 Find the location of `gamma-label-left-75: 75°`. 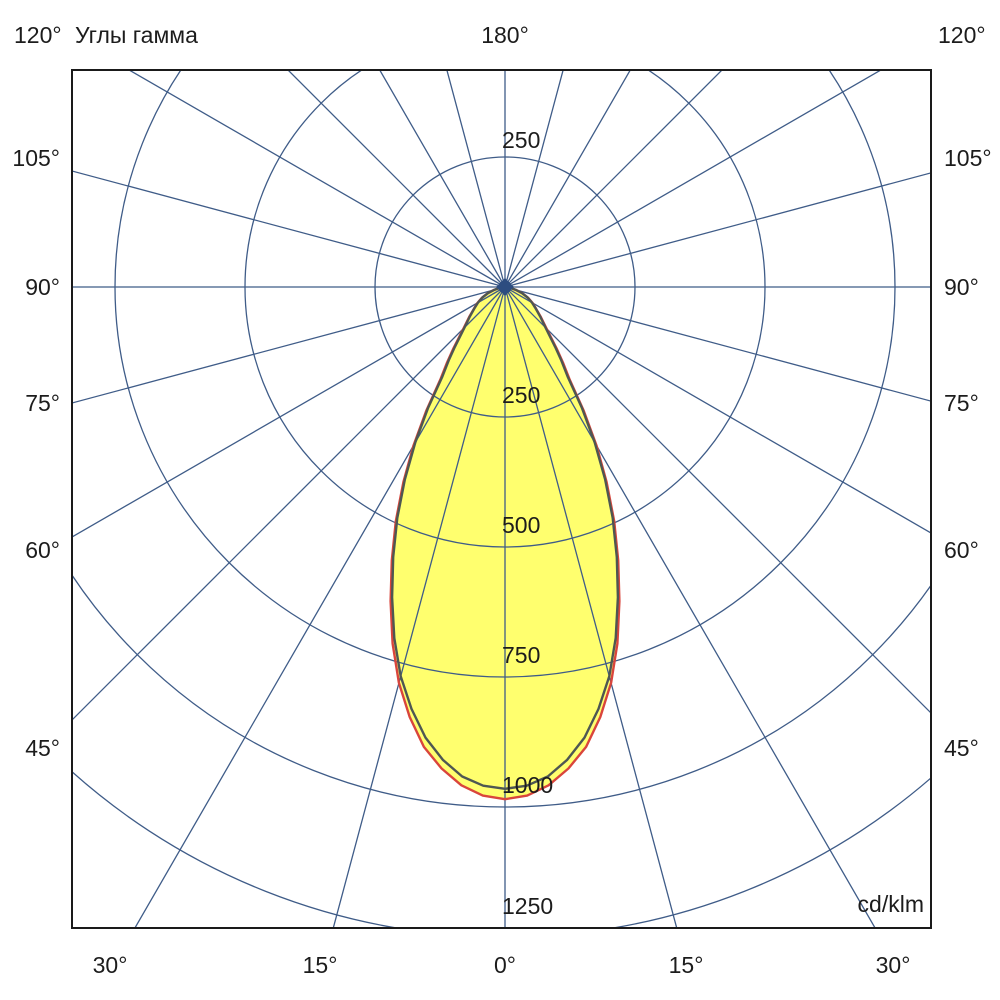

gamma-label-left-75: 75° is located at coordinates (42, 403).